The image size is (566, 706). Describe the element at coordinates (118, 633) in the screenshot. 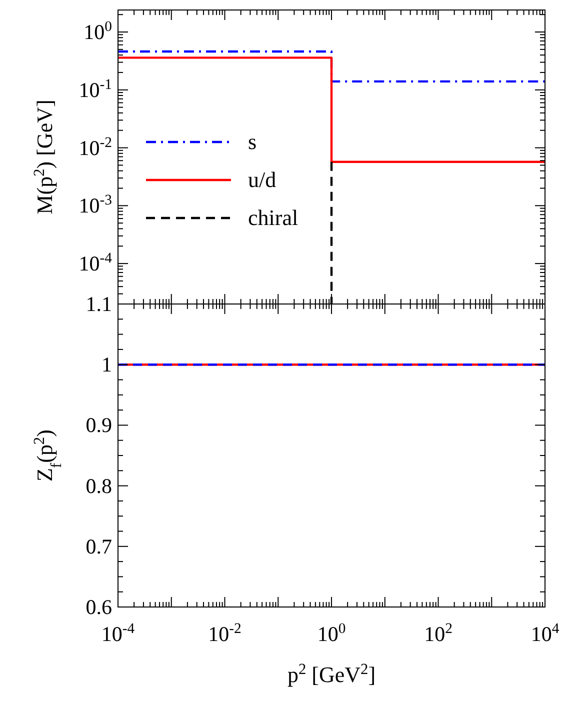

I see `x-tick-label: 10$^{-4}$` at that location.